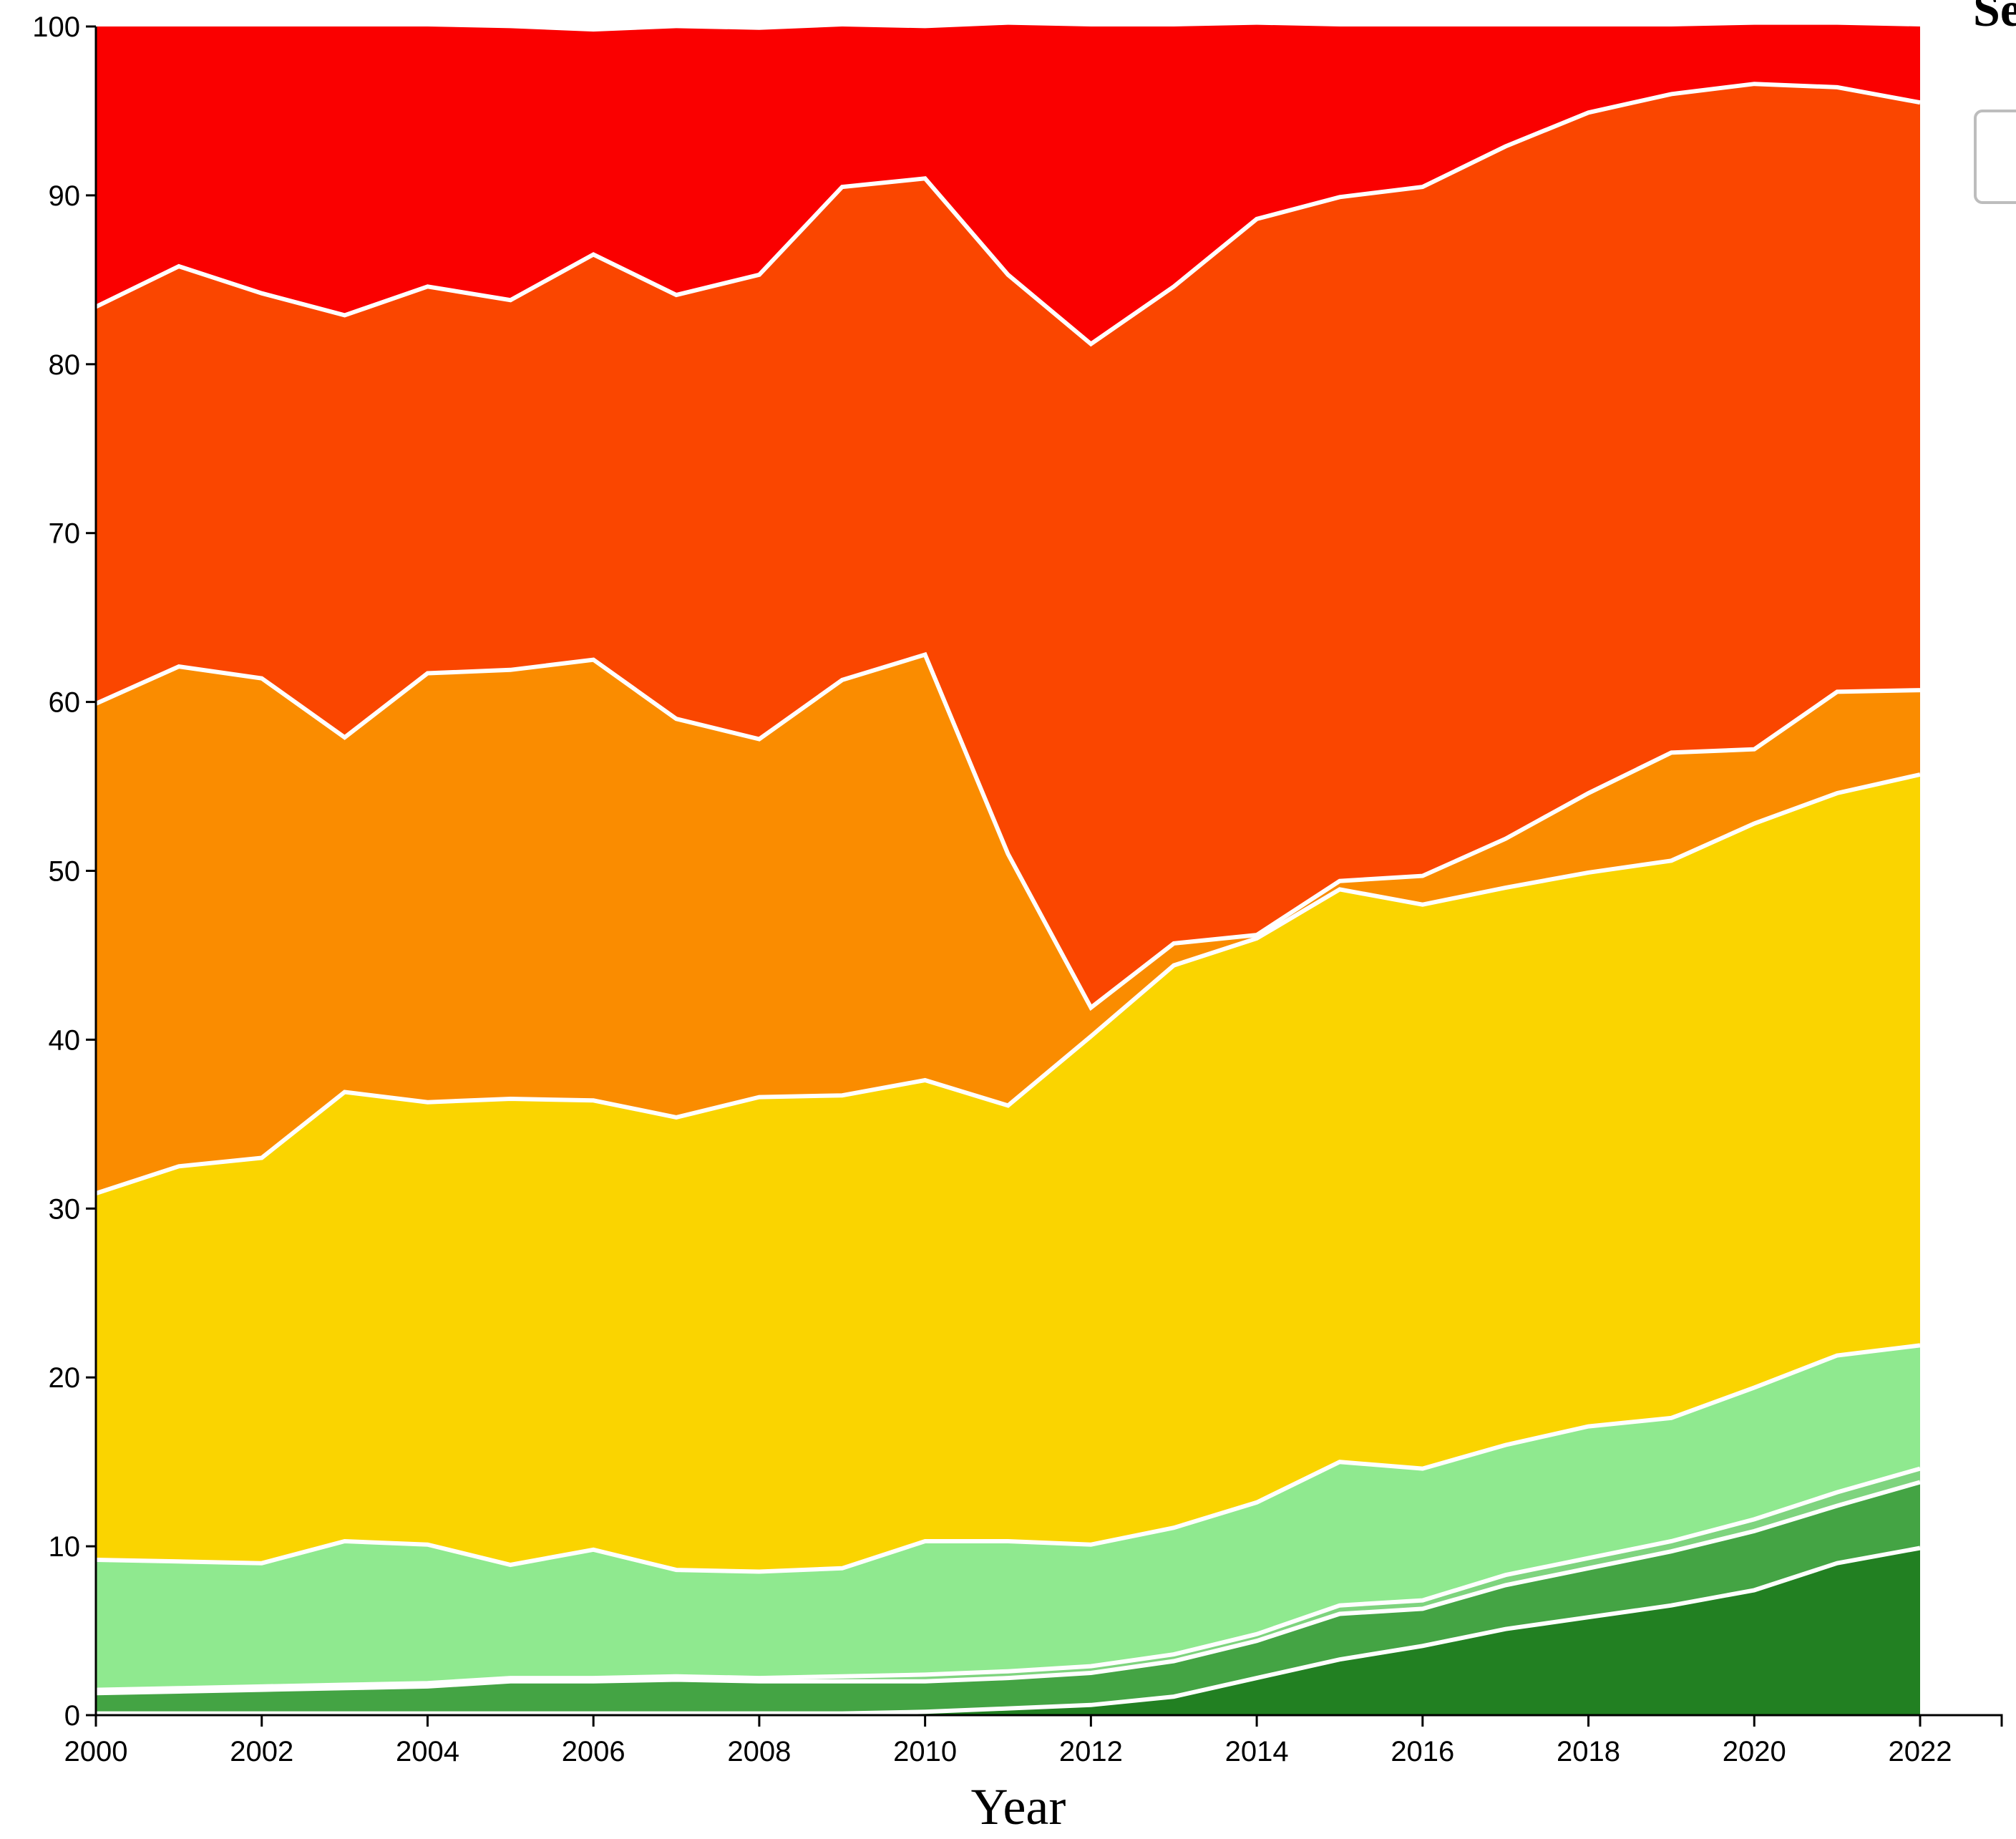 This screenshot has height=1839, width=2016. Describe the element at coordinates (925, 1752) in the screenshot. I see `x-tick-label: 2010` at that location.